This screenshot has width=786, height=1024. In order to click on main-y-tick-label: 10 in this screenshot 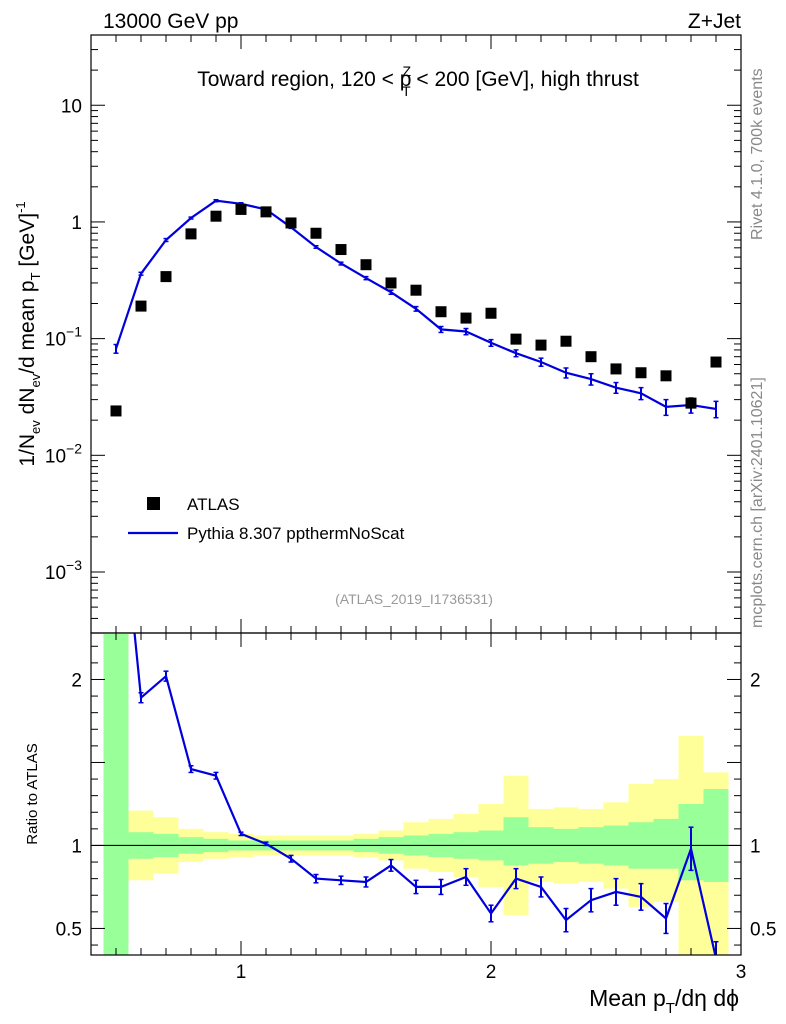, I will do `click(71, 106)`.